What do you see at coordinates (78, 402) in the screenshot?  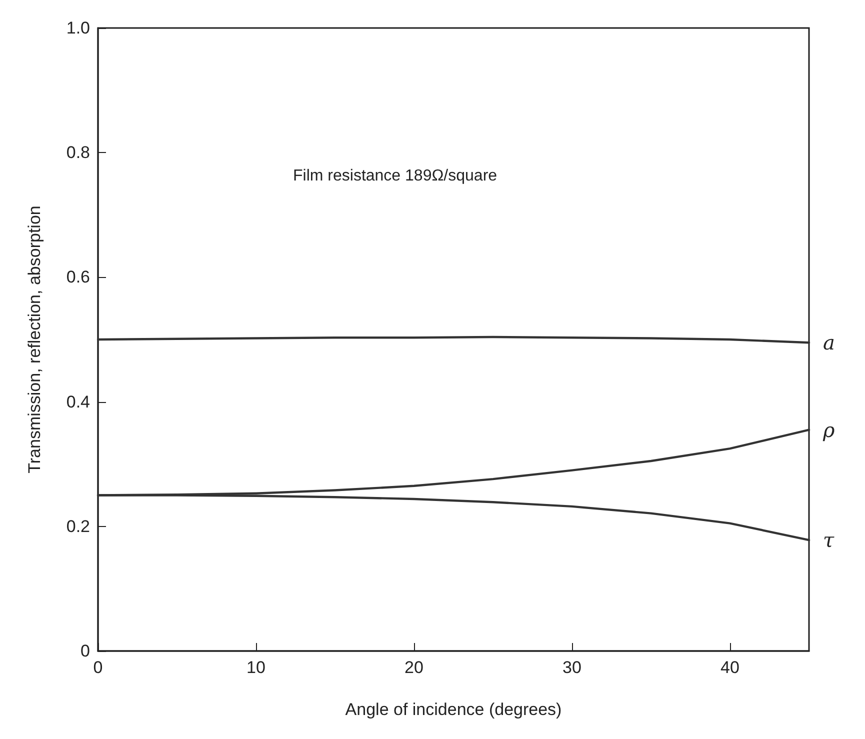 I see `y-tick-label: 0.4` at bounding box center [78, 402].